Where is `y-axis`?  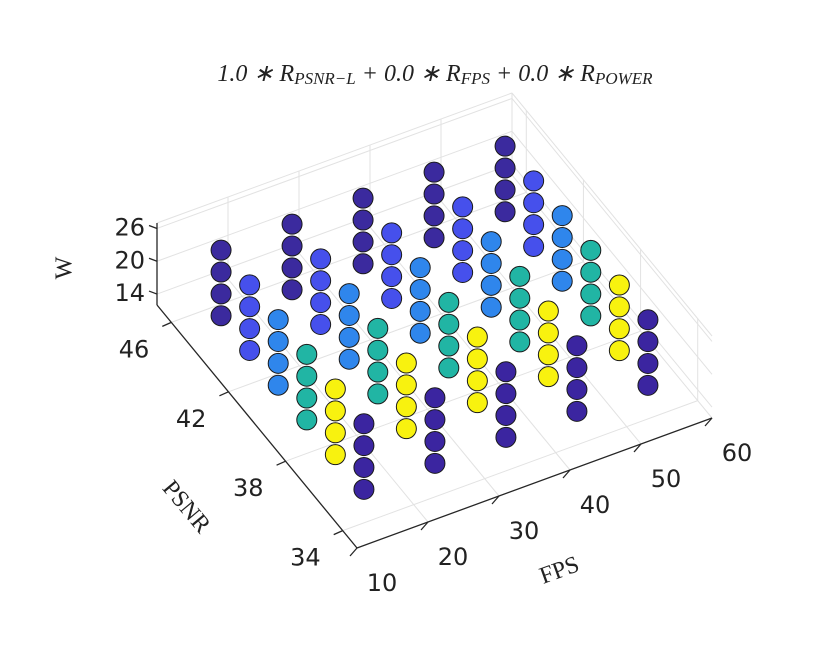 y-axis is located at coordinates (257, 426).